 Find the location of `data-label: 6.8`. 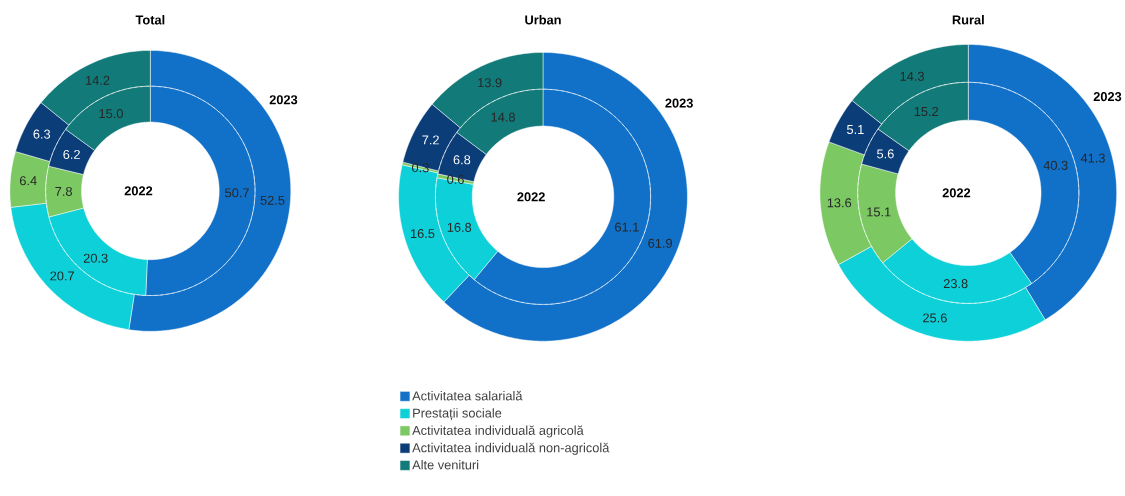

data-label: 6.8 is located at coordinates (462, 160).